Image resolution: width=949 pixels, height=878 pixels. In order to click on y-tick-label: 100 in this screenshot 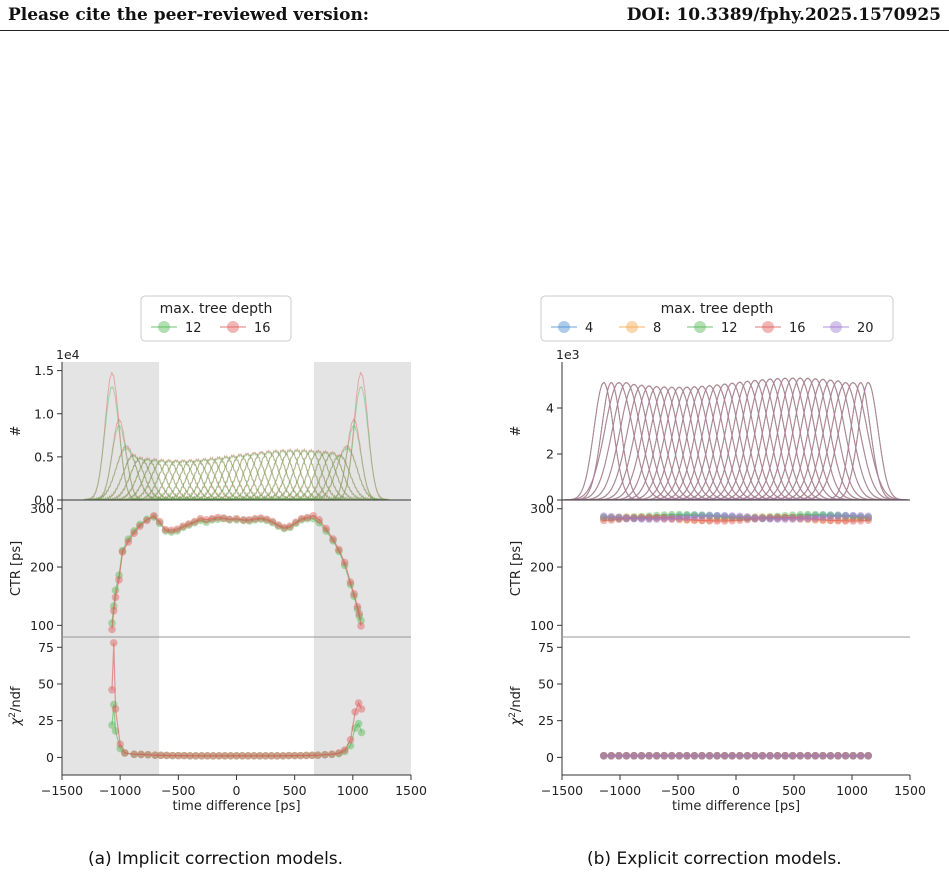, I will do `click(42, 625)`.